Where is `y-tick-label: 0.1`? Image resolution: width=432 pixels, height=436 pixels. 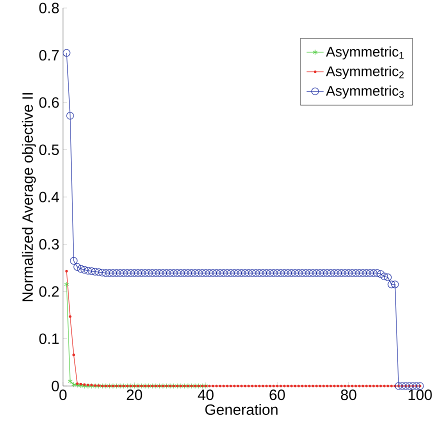 y-tick-label: 0.1 is located at coordinates (49, 338).